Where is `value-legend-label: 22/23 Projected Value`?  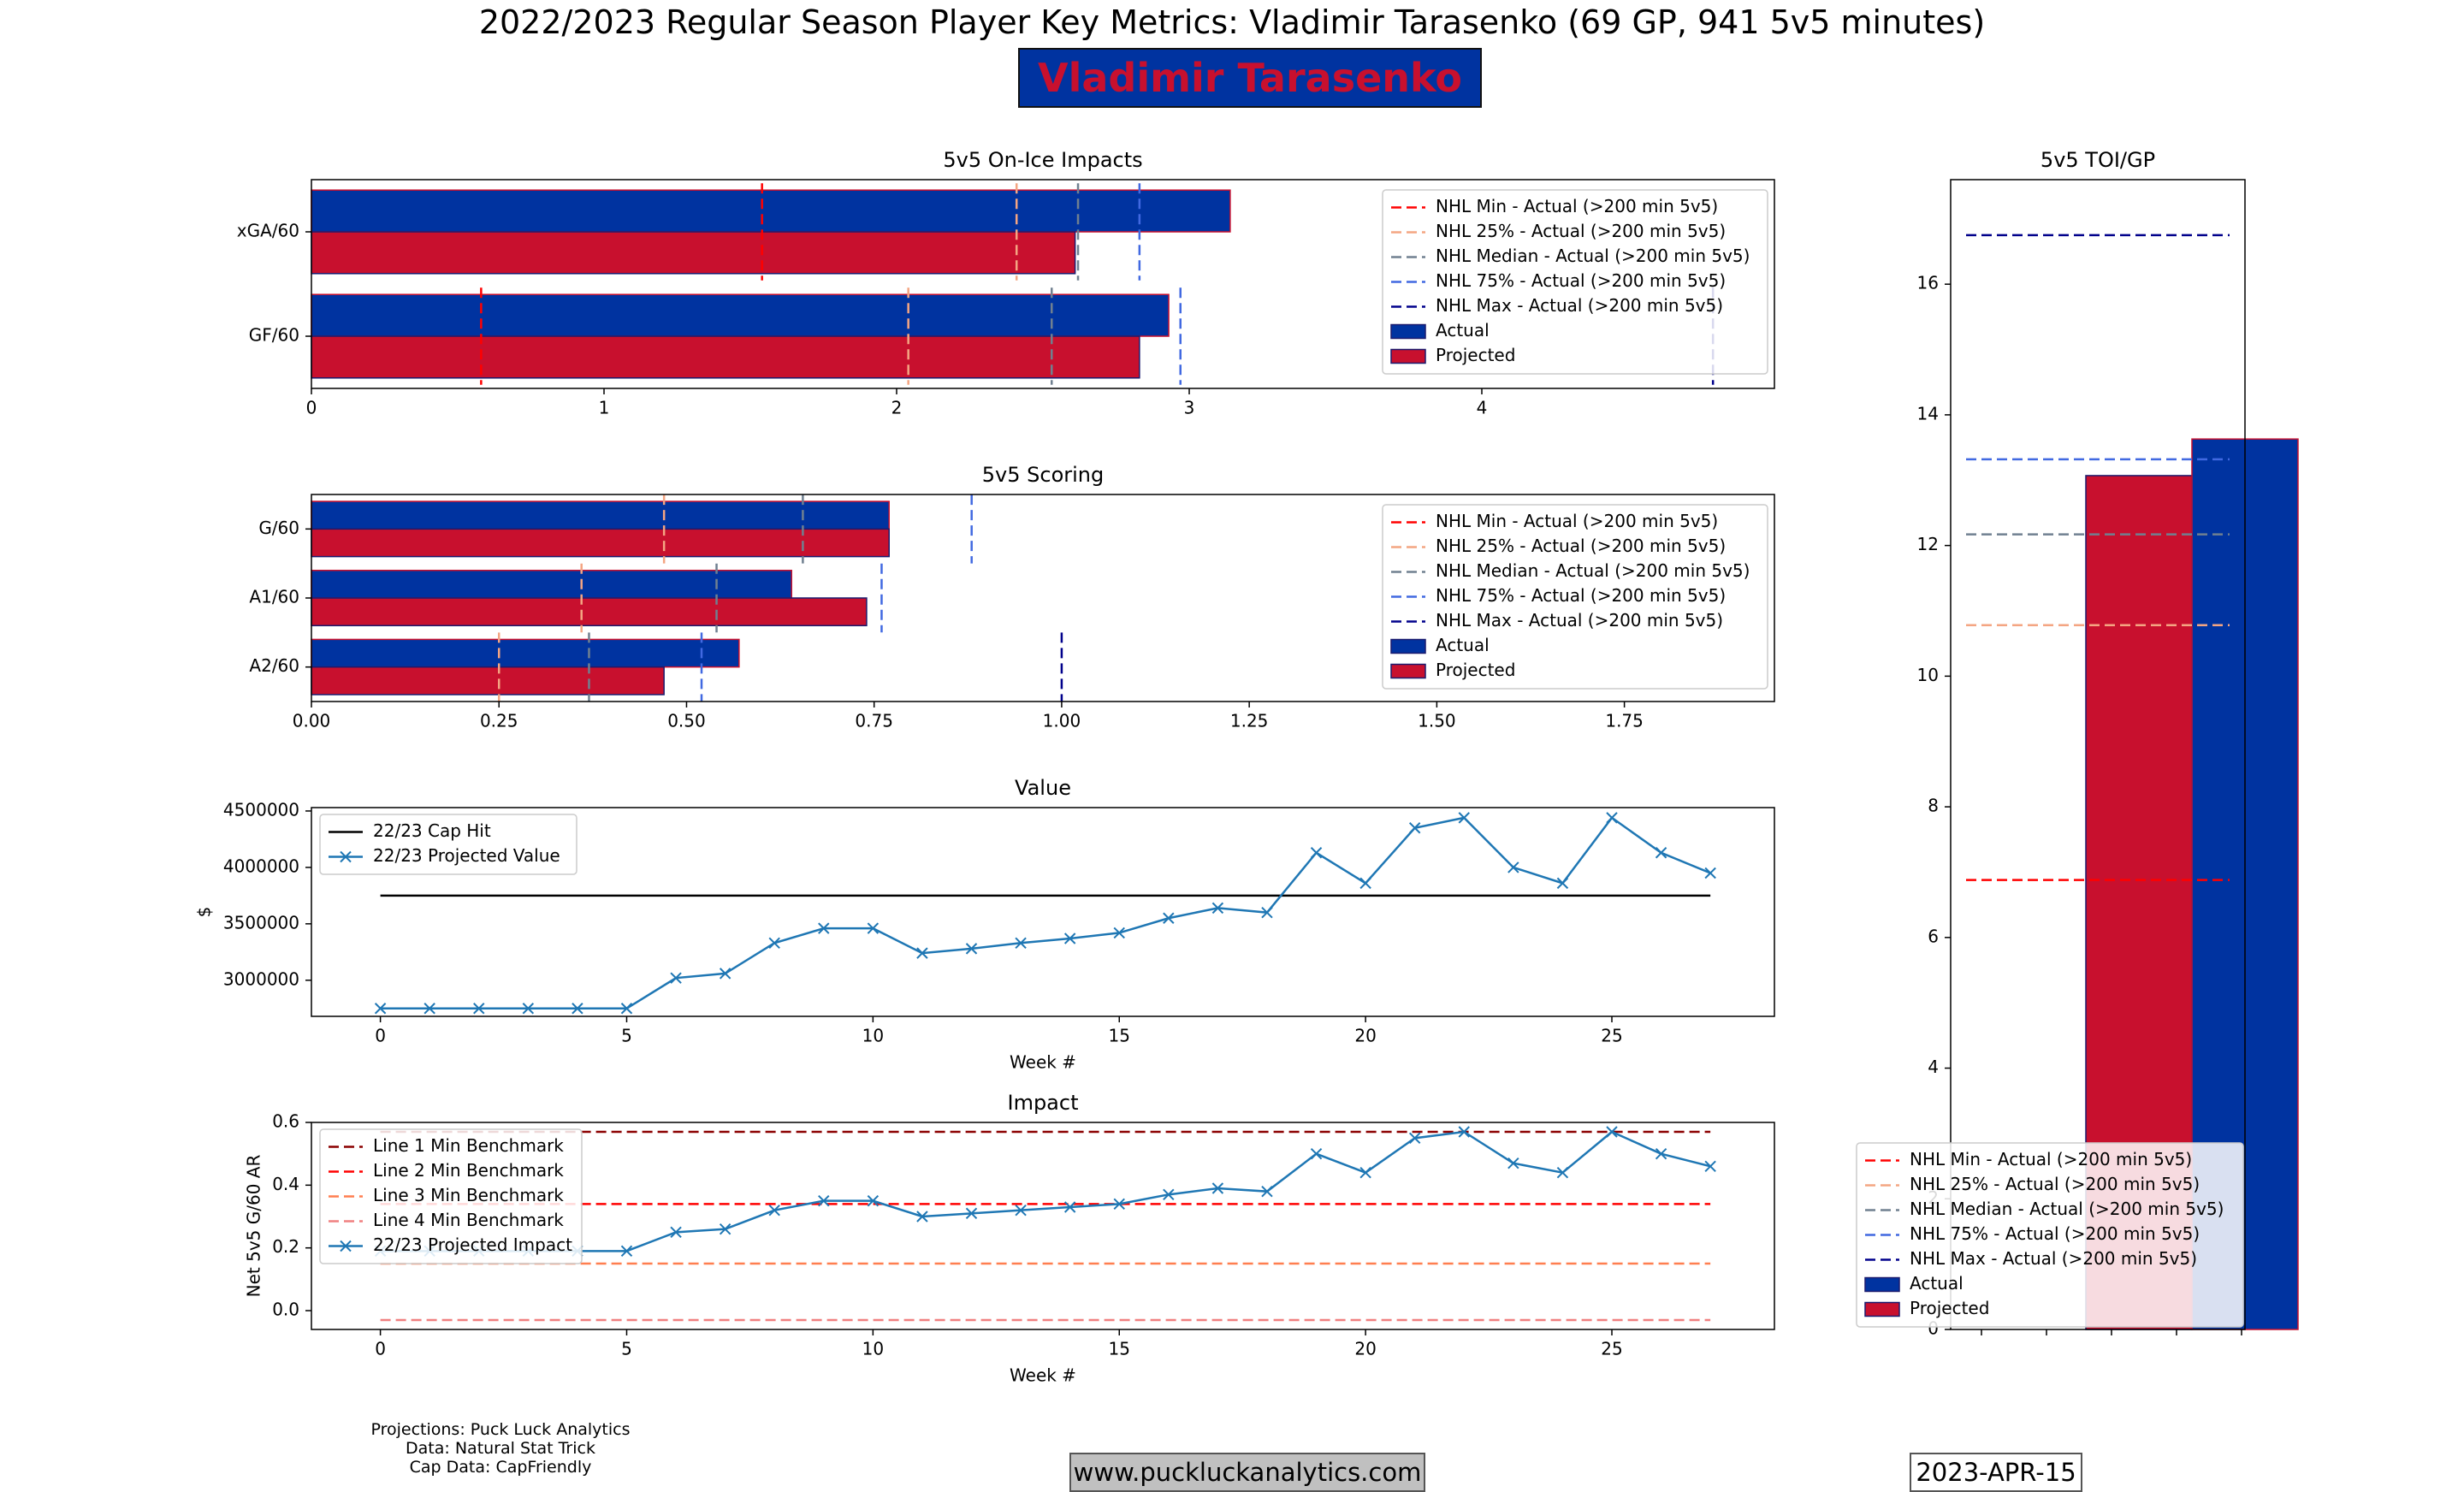
value-legend-label: 22/23 Projected Value is located at coordinates (466, 855).